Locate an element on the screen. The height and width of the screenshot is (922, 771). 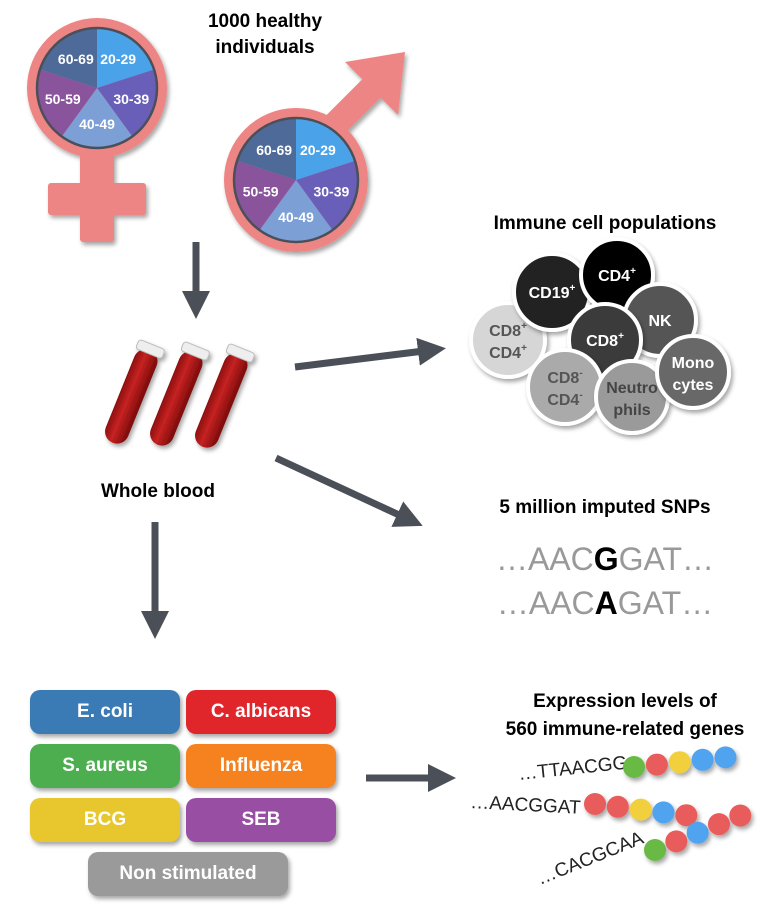
stimulus-influenza: Influenza is located at coordinates (261, 766).